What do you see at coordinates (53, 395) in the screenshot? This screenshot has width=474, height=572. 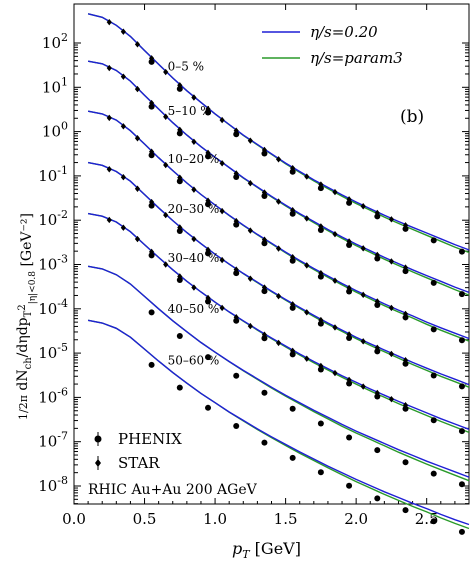 I see `y-tick-label: 10⁻⁶` at bounding box center [53, 395].